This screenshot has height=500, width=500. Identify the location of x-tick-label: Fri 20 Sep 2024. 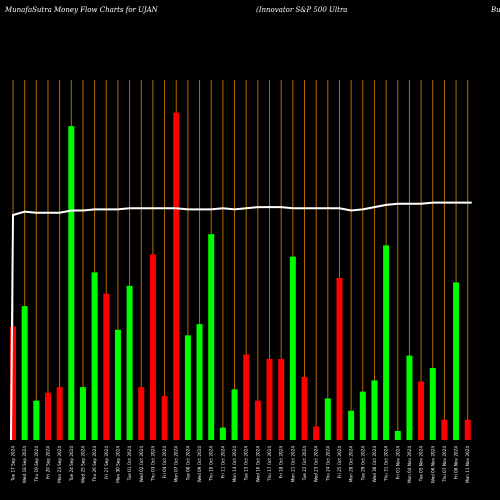
(47, 462).